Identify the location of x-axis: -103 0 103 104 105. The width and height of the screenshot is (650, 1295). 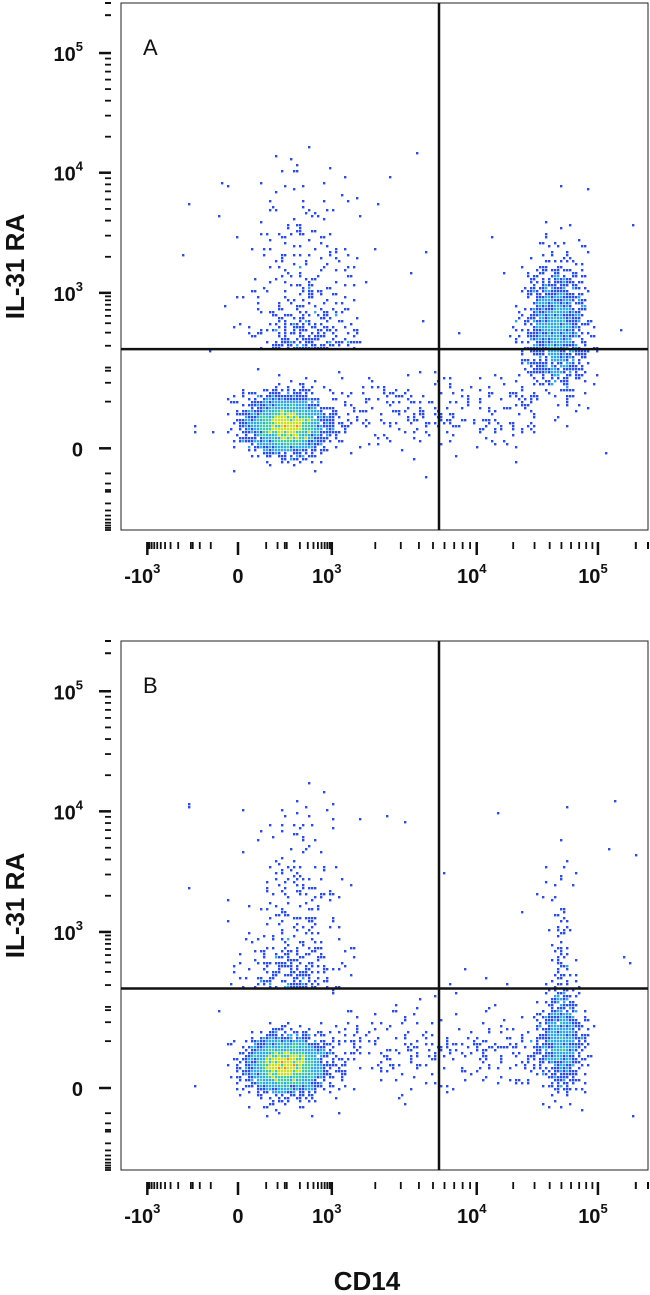
(386, 565).